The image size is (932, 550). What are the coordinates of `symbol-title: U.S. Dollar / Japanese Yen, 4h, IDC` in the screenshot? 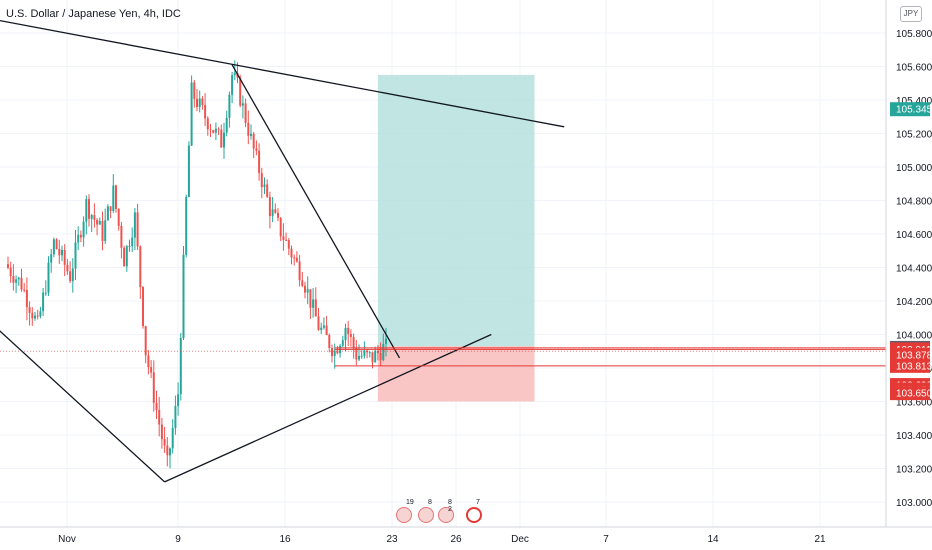 It's located at (93, 14).